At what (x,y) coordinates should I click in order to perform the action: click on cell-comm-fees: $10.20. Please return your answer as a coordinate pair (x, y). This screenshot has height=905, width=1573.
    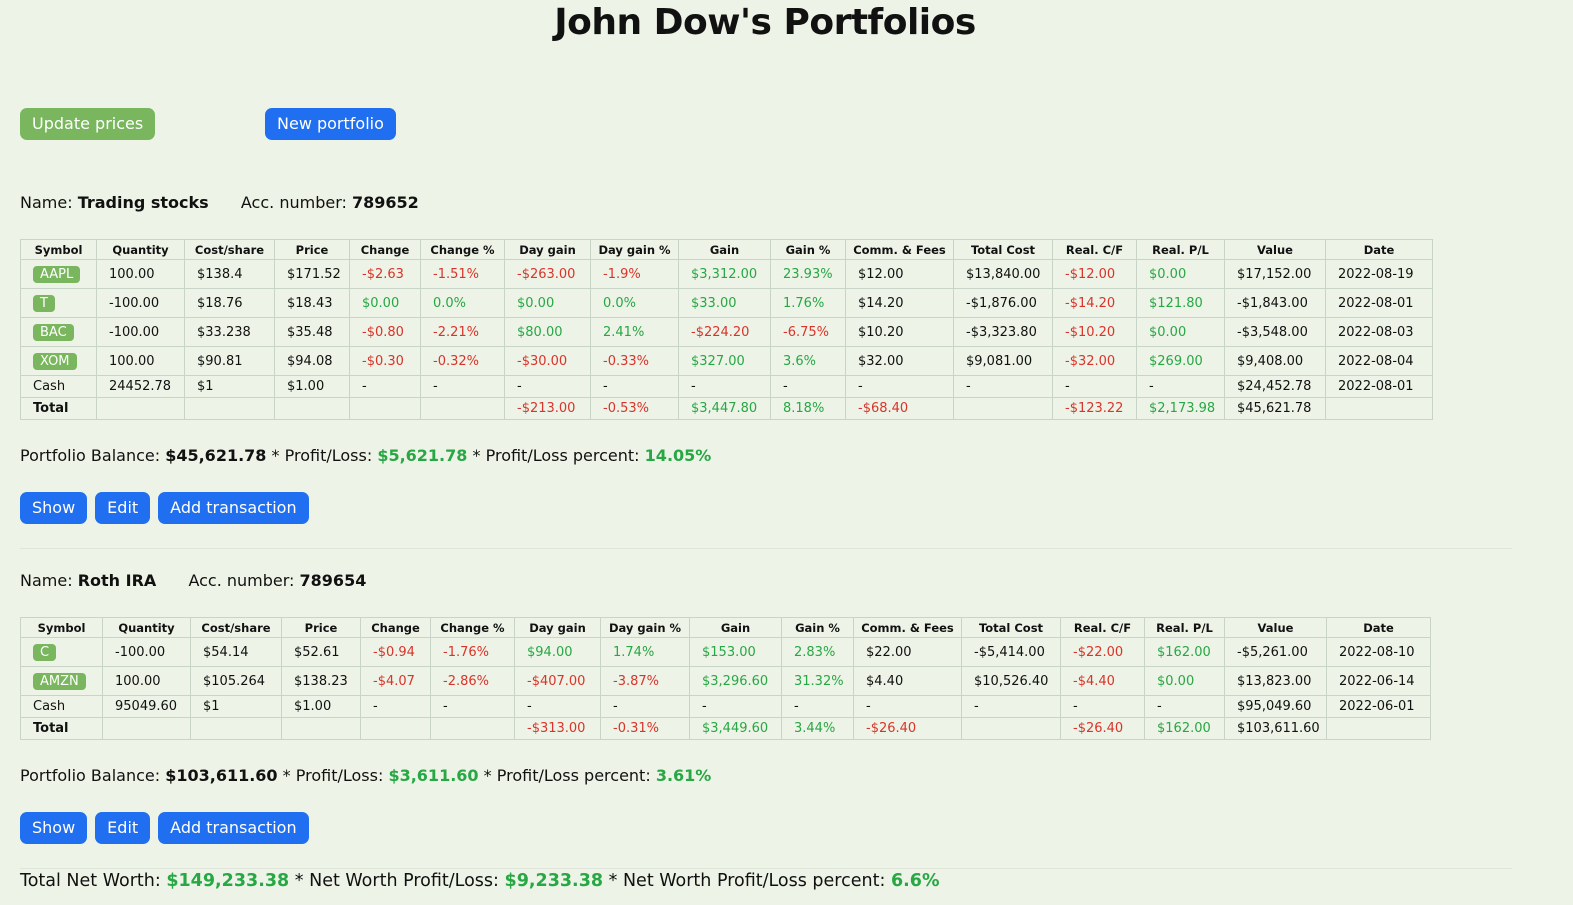
    Looking at the image, I should click on (899, 332).